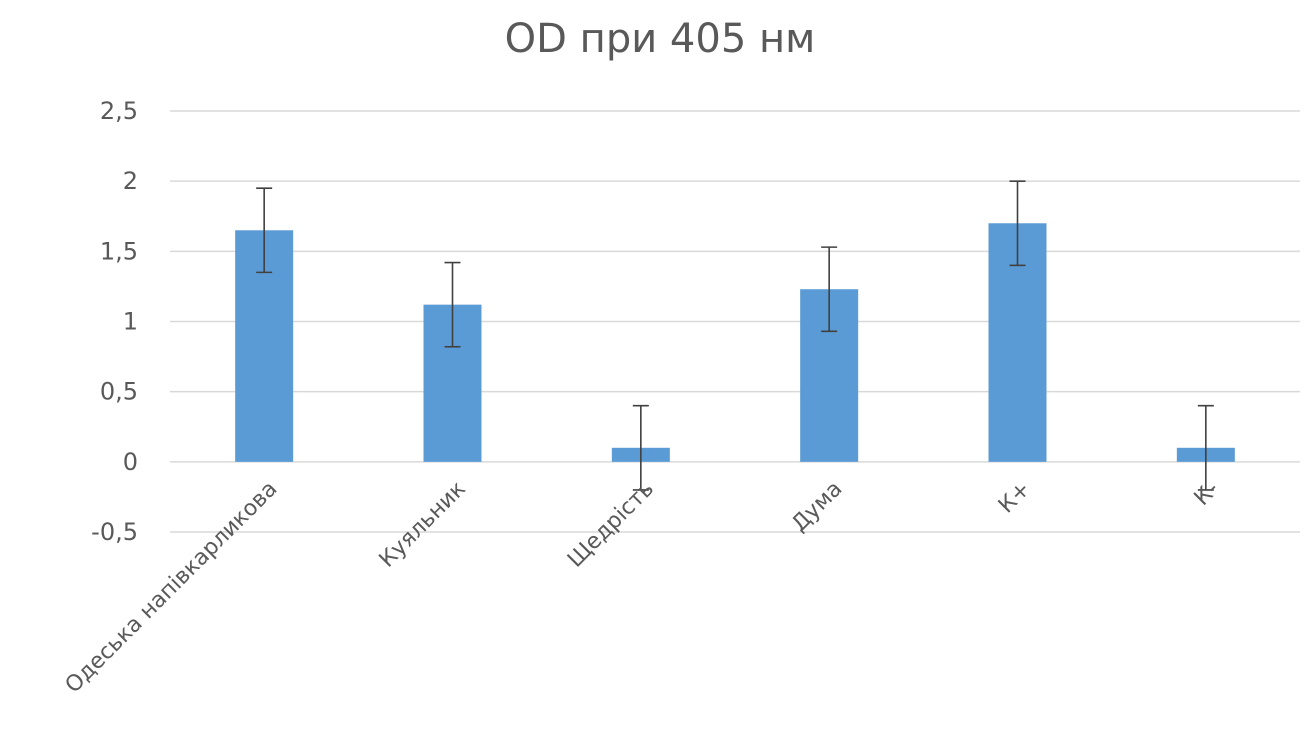 The image size is (1310, 754). Describe the element at coordinates (130, 462) in the screenshot. I see `y-tick-label: 0` at that location.